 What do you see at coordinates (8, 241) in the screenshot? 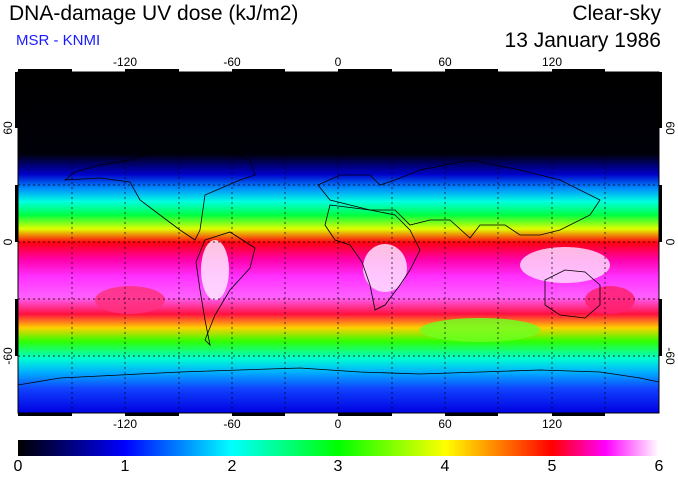
I see `lat-tick-left-0: 0` at bounding box center [8, 241].